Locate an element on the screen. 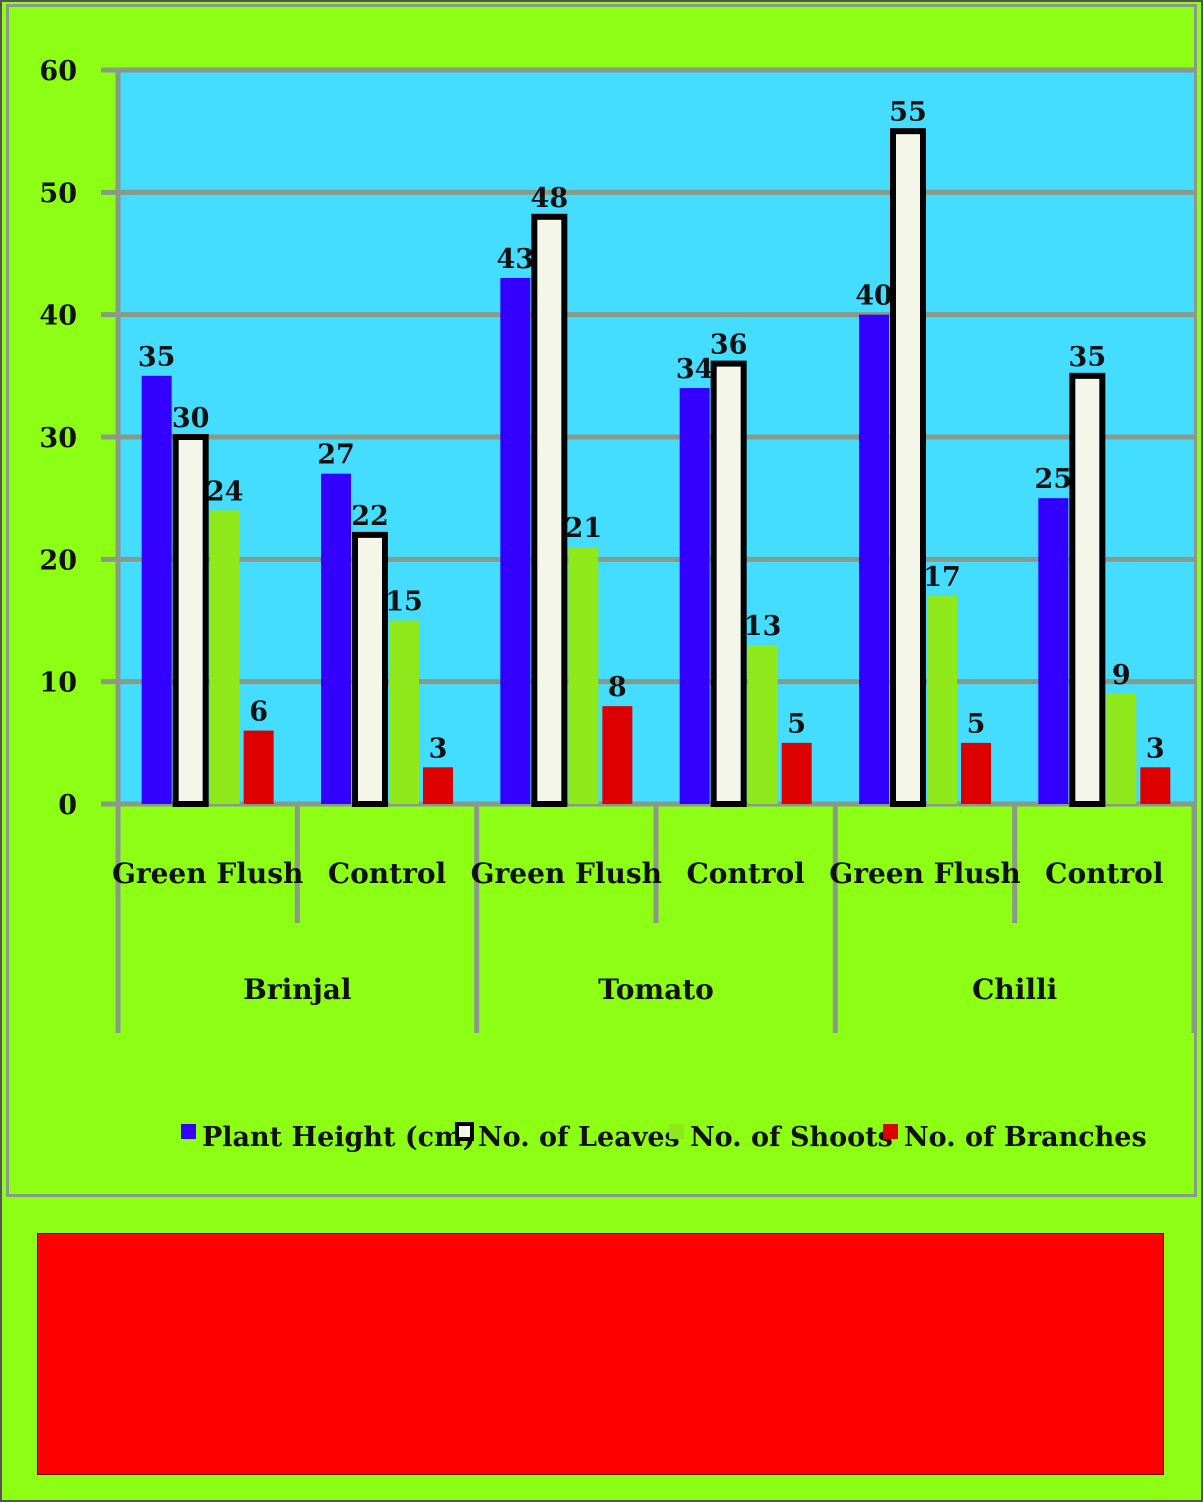  y-tick-label: 10 is located at coordinates (58, 683).